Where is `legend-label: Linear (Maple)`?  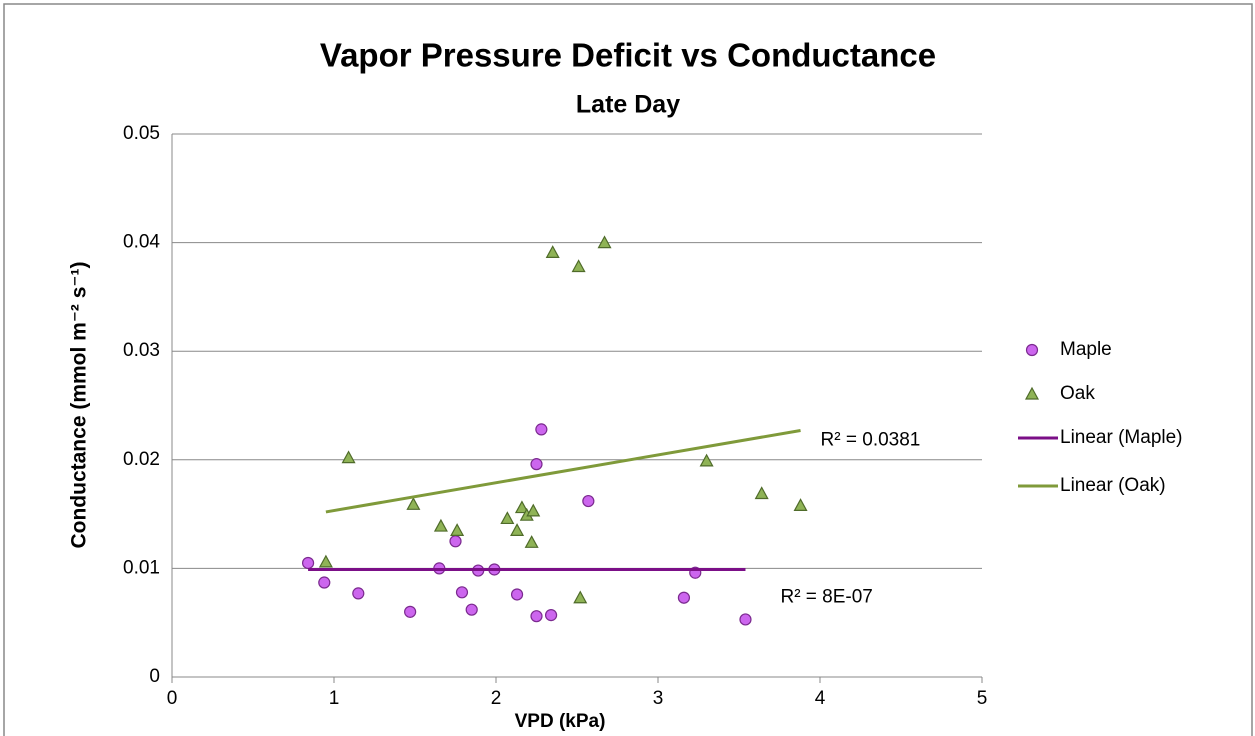
legend-label: Linear (Maple) is located at coordinates (1121, 437).